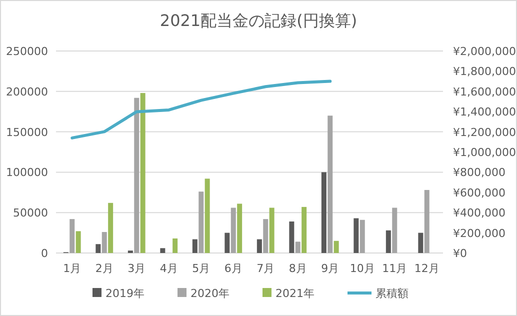  What do you see at coordinates (479, 233) in the screenshot?
I see `y2-tick-label: ¥200,000` at bounding box center [479, 233].